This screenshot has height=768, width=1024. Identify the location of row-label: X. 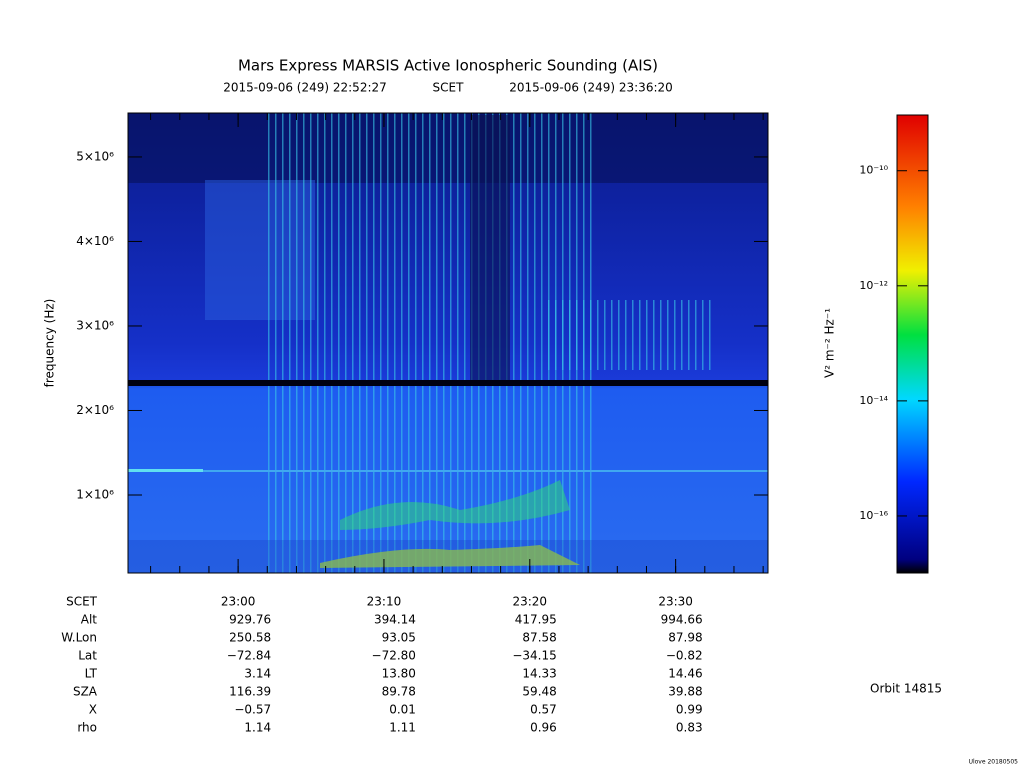
(93, 710).